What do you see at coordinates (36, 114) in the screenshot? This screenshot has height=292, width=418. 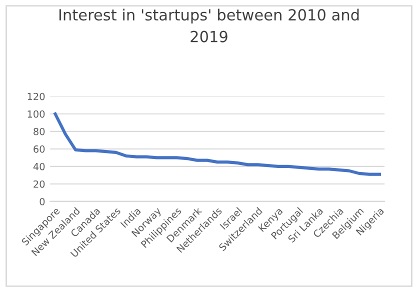 I see `y-tick-label: 100` at bounding box center [36, 114].